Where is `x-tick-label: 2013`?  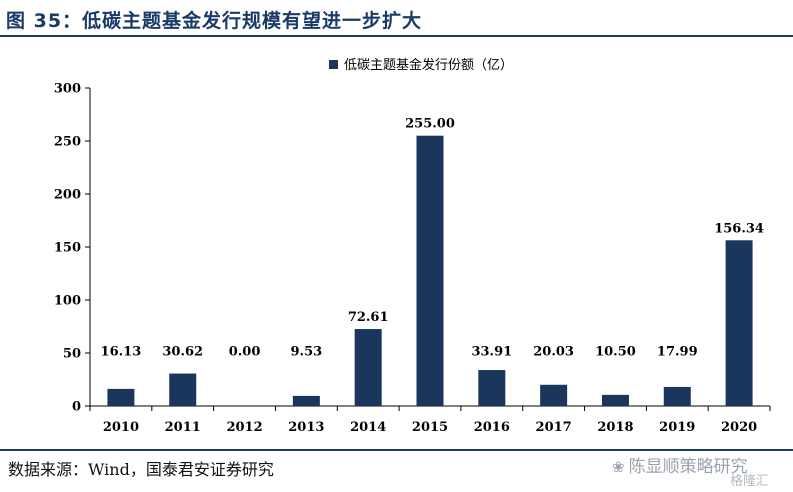 x-tick-label: 2013 is located at coordinates (306, 427).